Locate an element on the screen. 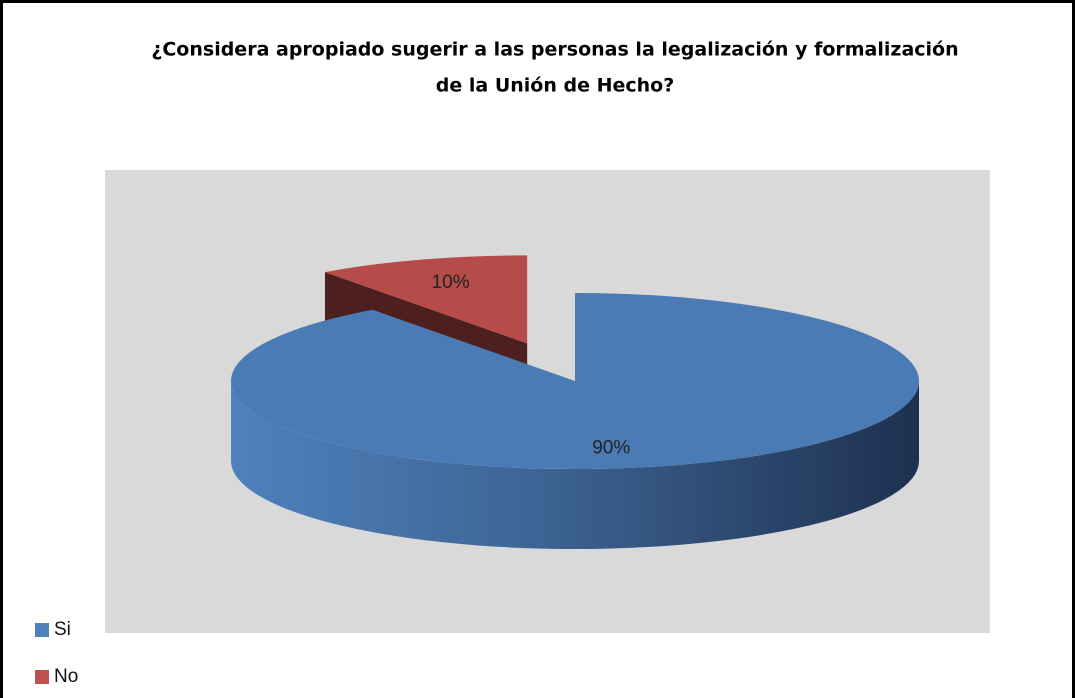 Image resolution: width=1075 pixels, height=698 pixels. data-label: 10% is located at coordinates (451, 282).